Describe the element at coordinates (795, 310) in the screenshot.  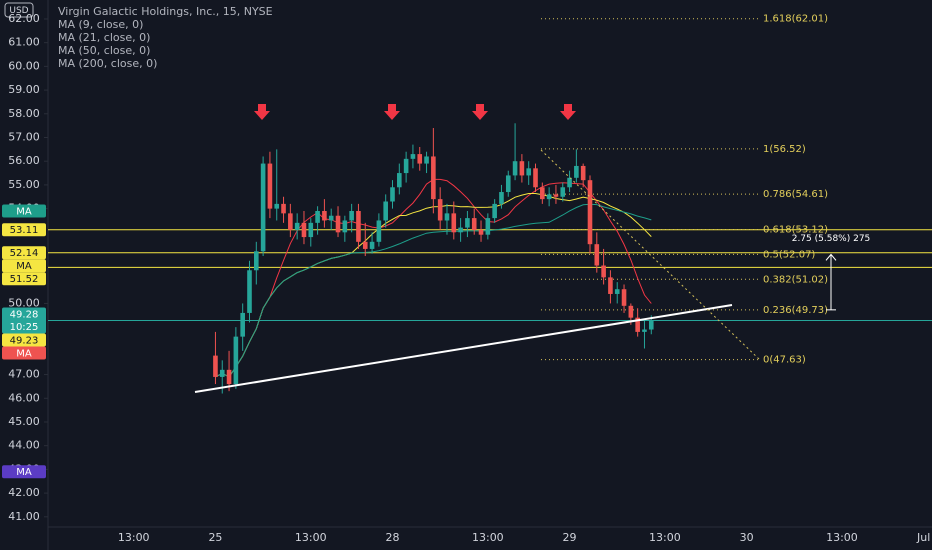
I see `fib-label: 0.236(49.73)` at that location.